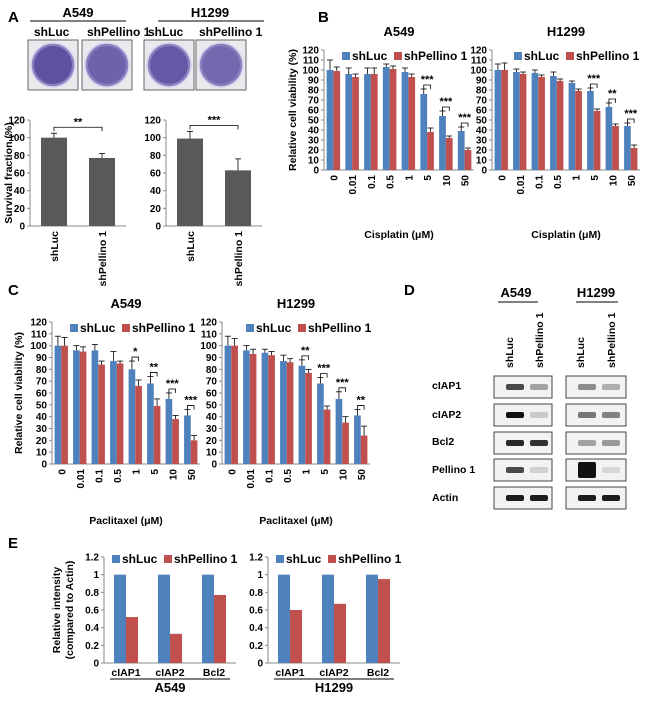 This screenshot has height=714, width=650. I want to click on b-h1299-xtick-label: 5, so click(595, 178).